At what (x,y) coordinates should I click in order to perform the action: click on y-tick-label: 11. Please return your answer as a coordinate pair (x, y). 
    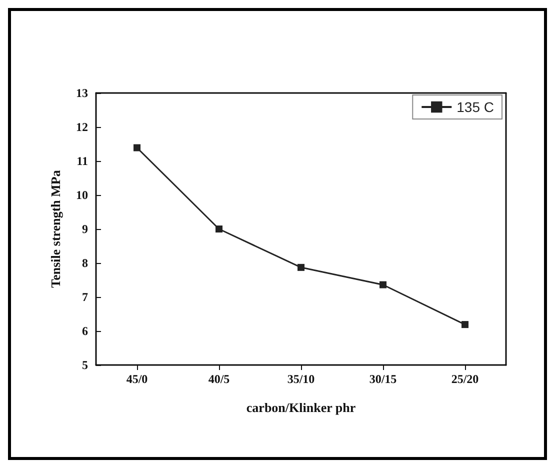
    Looking at the image, I should click on (82, 161).